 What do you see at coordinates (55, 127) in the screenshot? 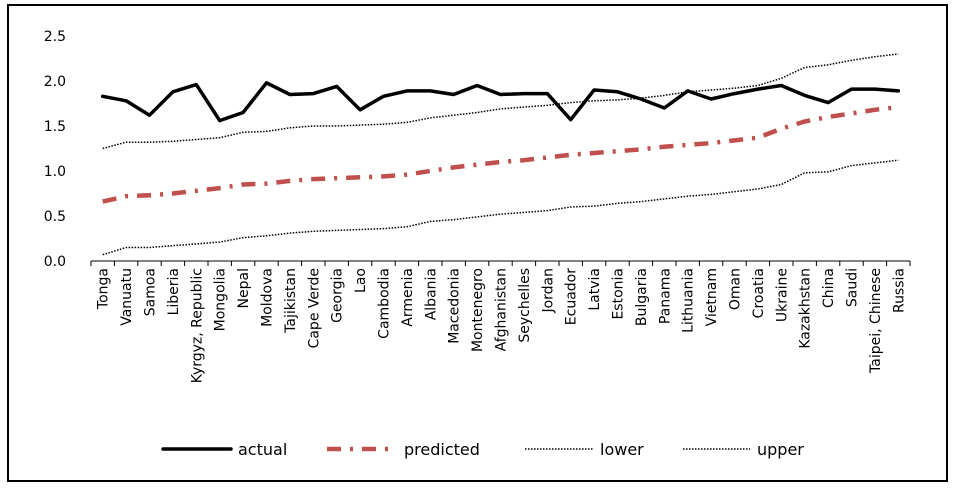
I see `y-tick-label: 1.5` at bounding box center [55, 127].